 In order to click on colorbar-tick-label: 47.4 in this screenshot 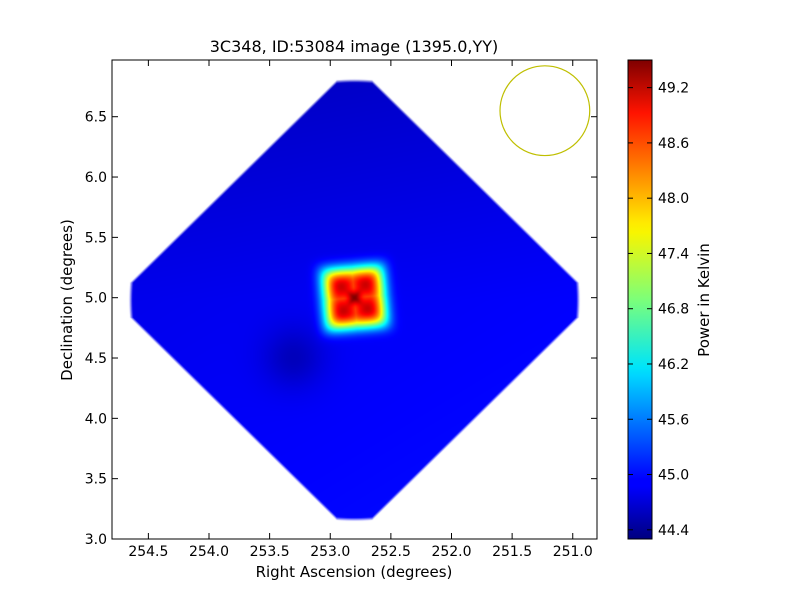, I will do `click(673, 254)`.